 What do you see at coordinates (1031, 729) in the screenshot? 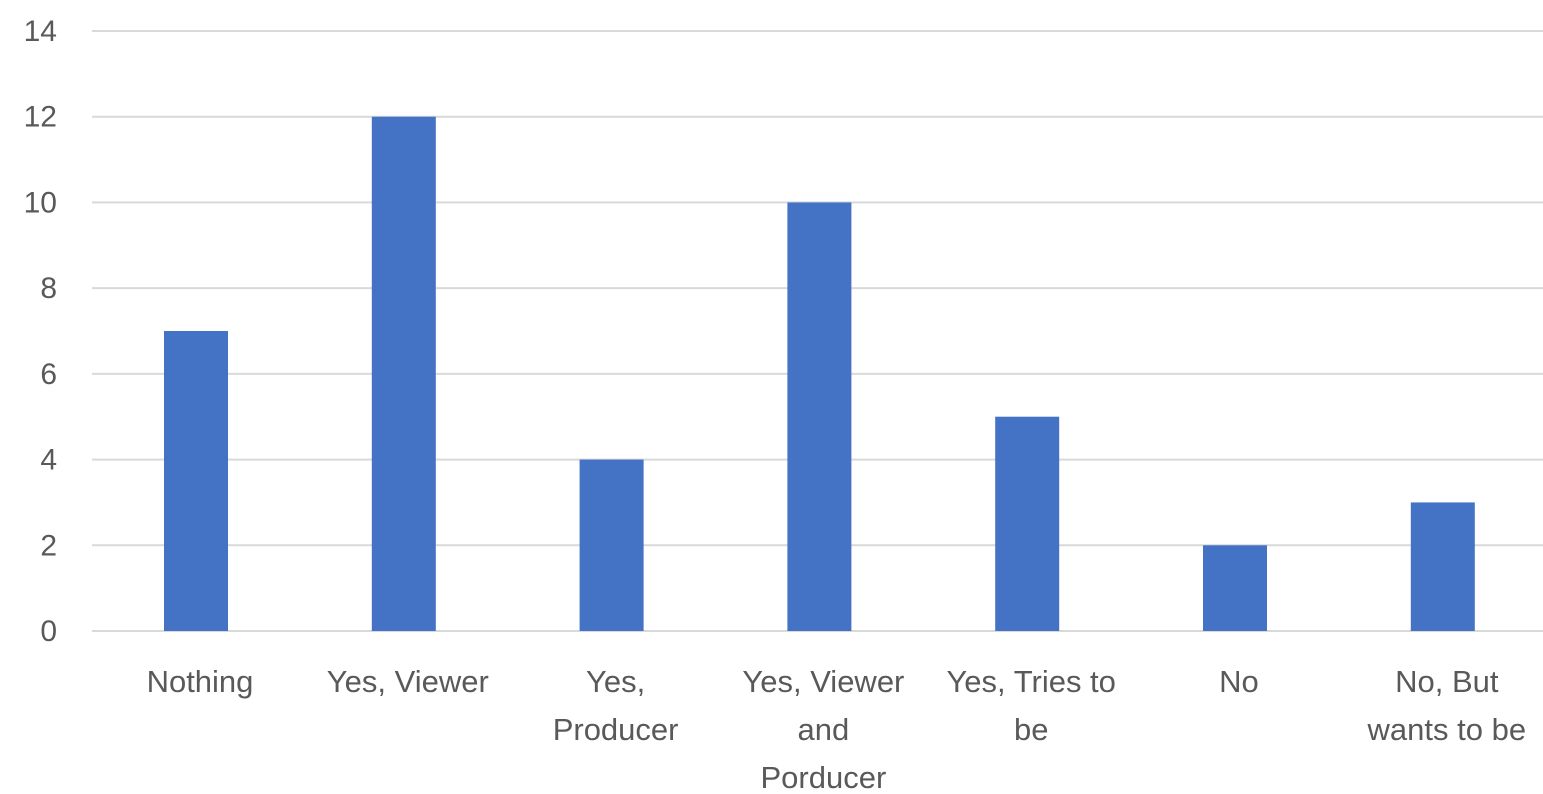
I see `x-category-label: be` at bounding box center [1031, 729].